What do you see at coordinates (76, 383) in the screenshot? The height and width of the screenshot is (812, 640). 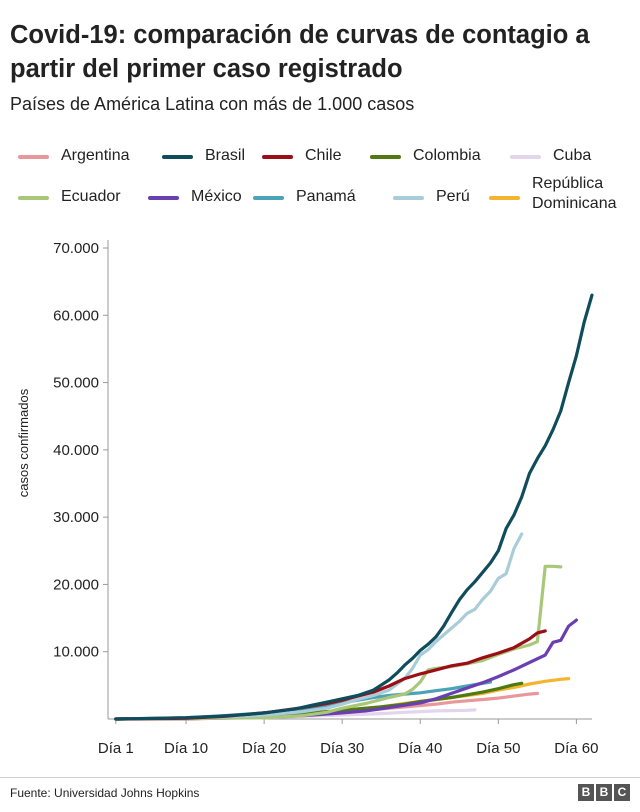 I see `y-tick-label: 50.000` at bounding box center [76, 383].